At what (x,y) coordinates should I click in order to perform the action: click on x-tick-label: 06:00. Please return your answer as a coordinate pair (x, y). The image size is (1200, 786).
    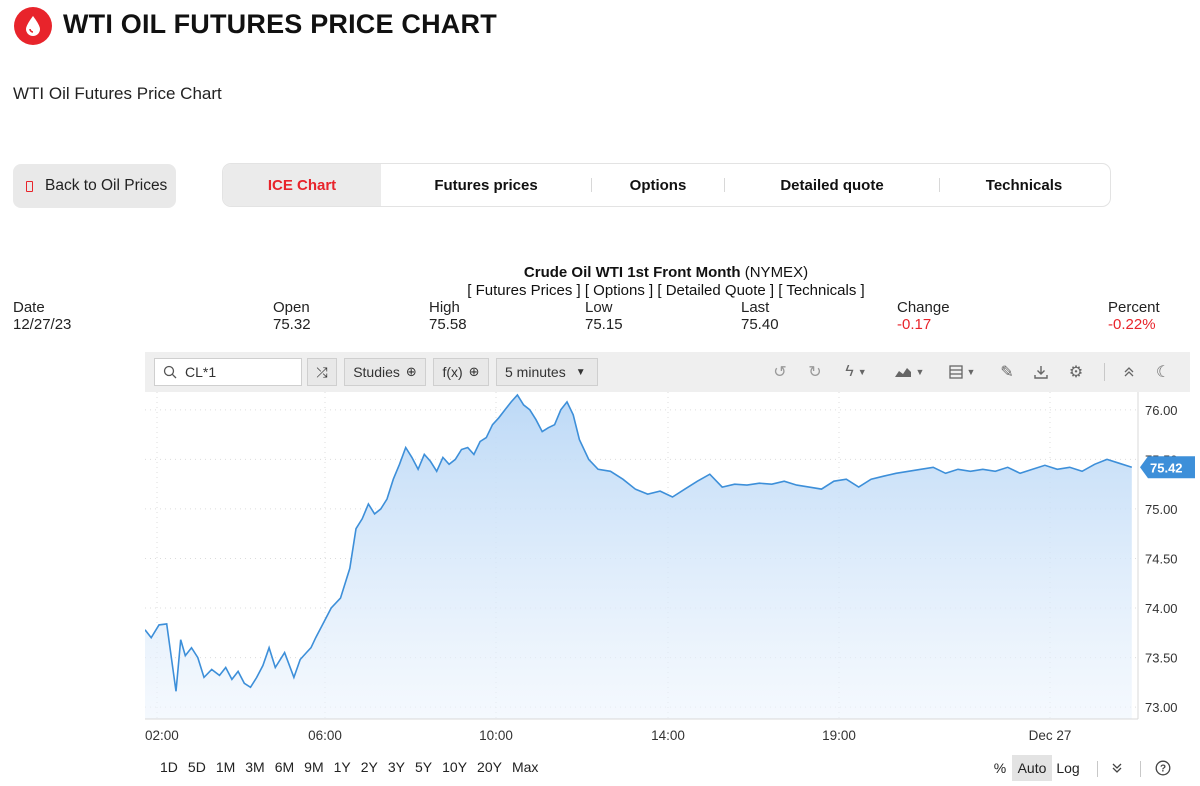
    Looking at the image, I should click on (325, 735).